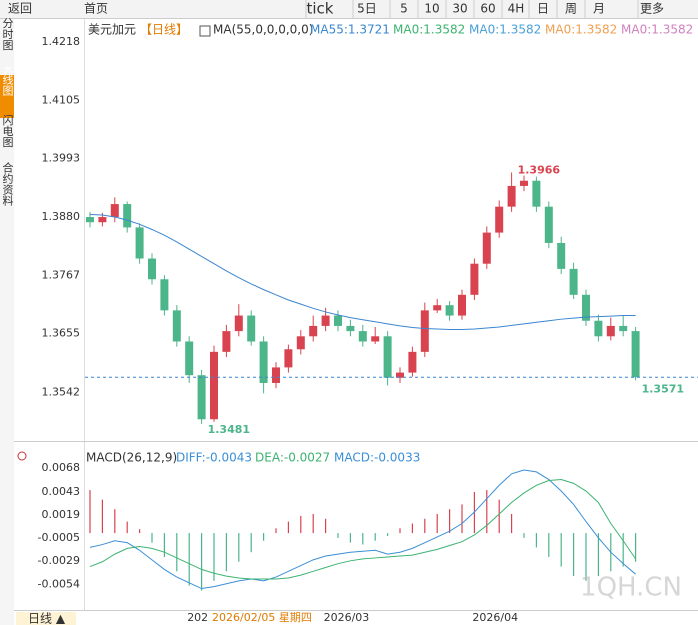 This screenshot has width=698, height=625. Describe the element at coordinates (61, 41) in the screenshot. I see `y-tick-label: 1.4218` at that location.